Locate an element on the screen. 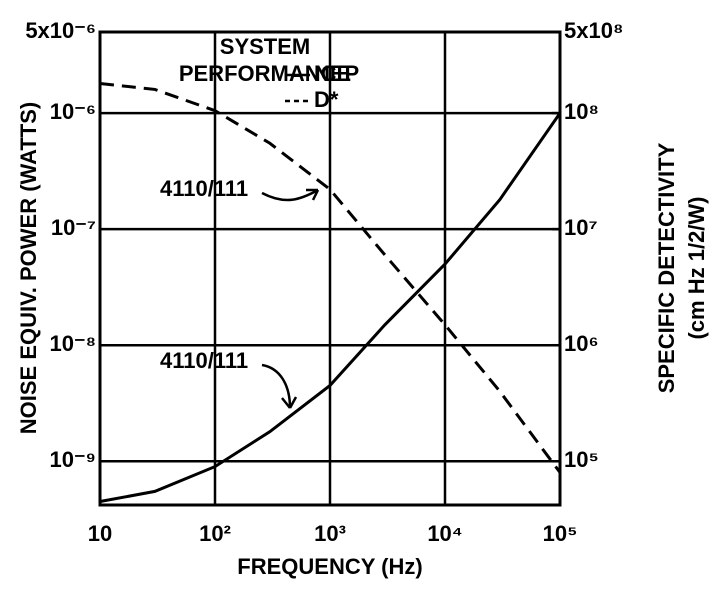  x-tick-label: 10⁵ is located at coordinates (560, 533).